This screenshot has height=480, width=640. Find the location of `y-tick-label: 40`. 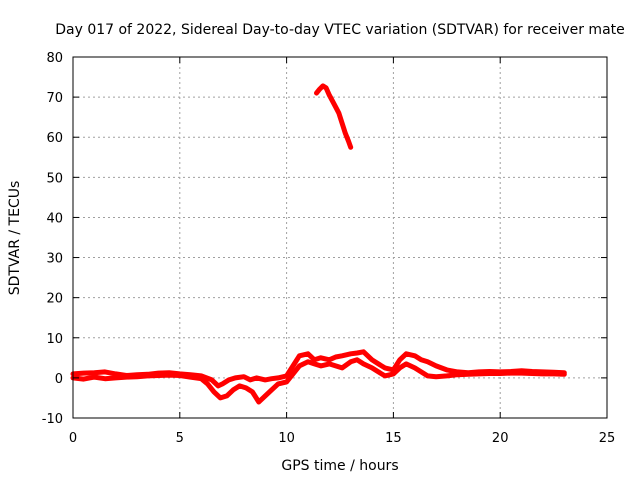

y-tick-label: 40 is located at coordinates (54, 218).